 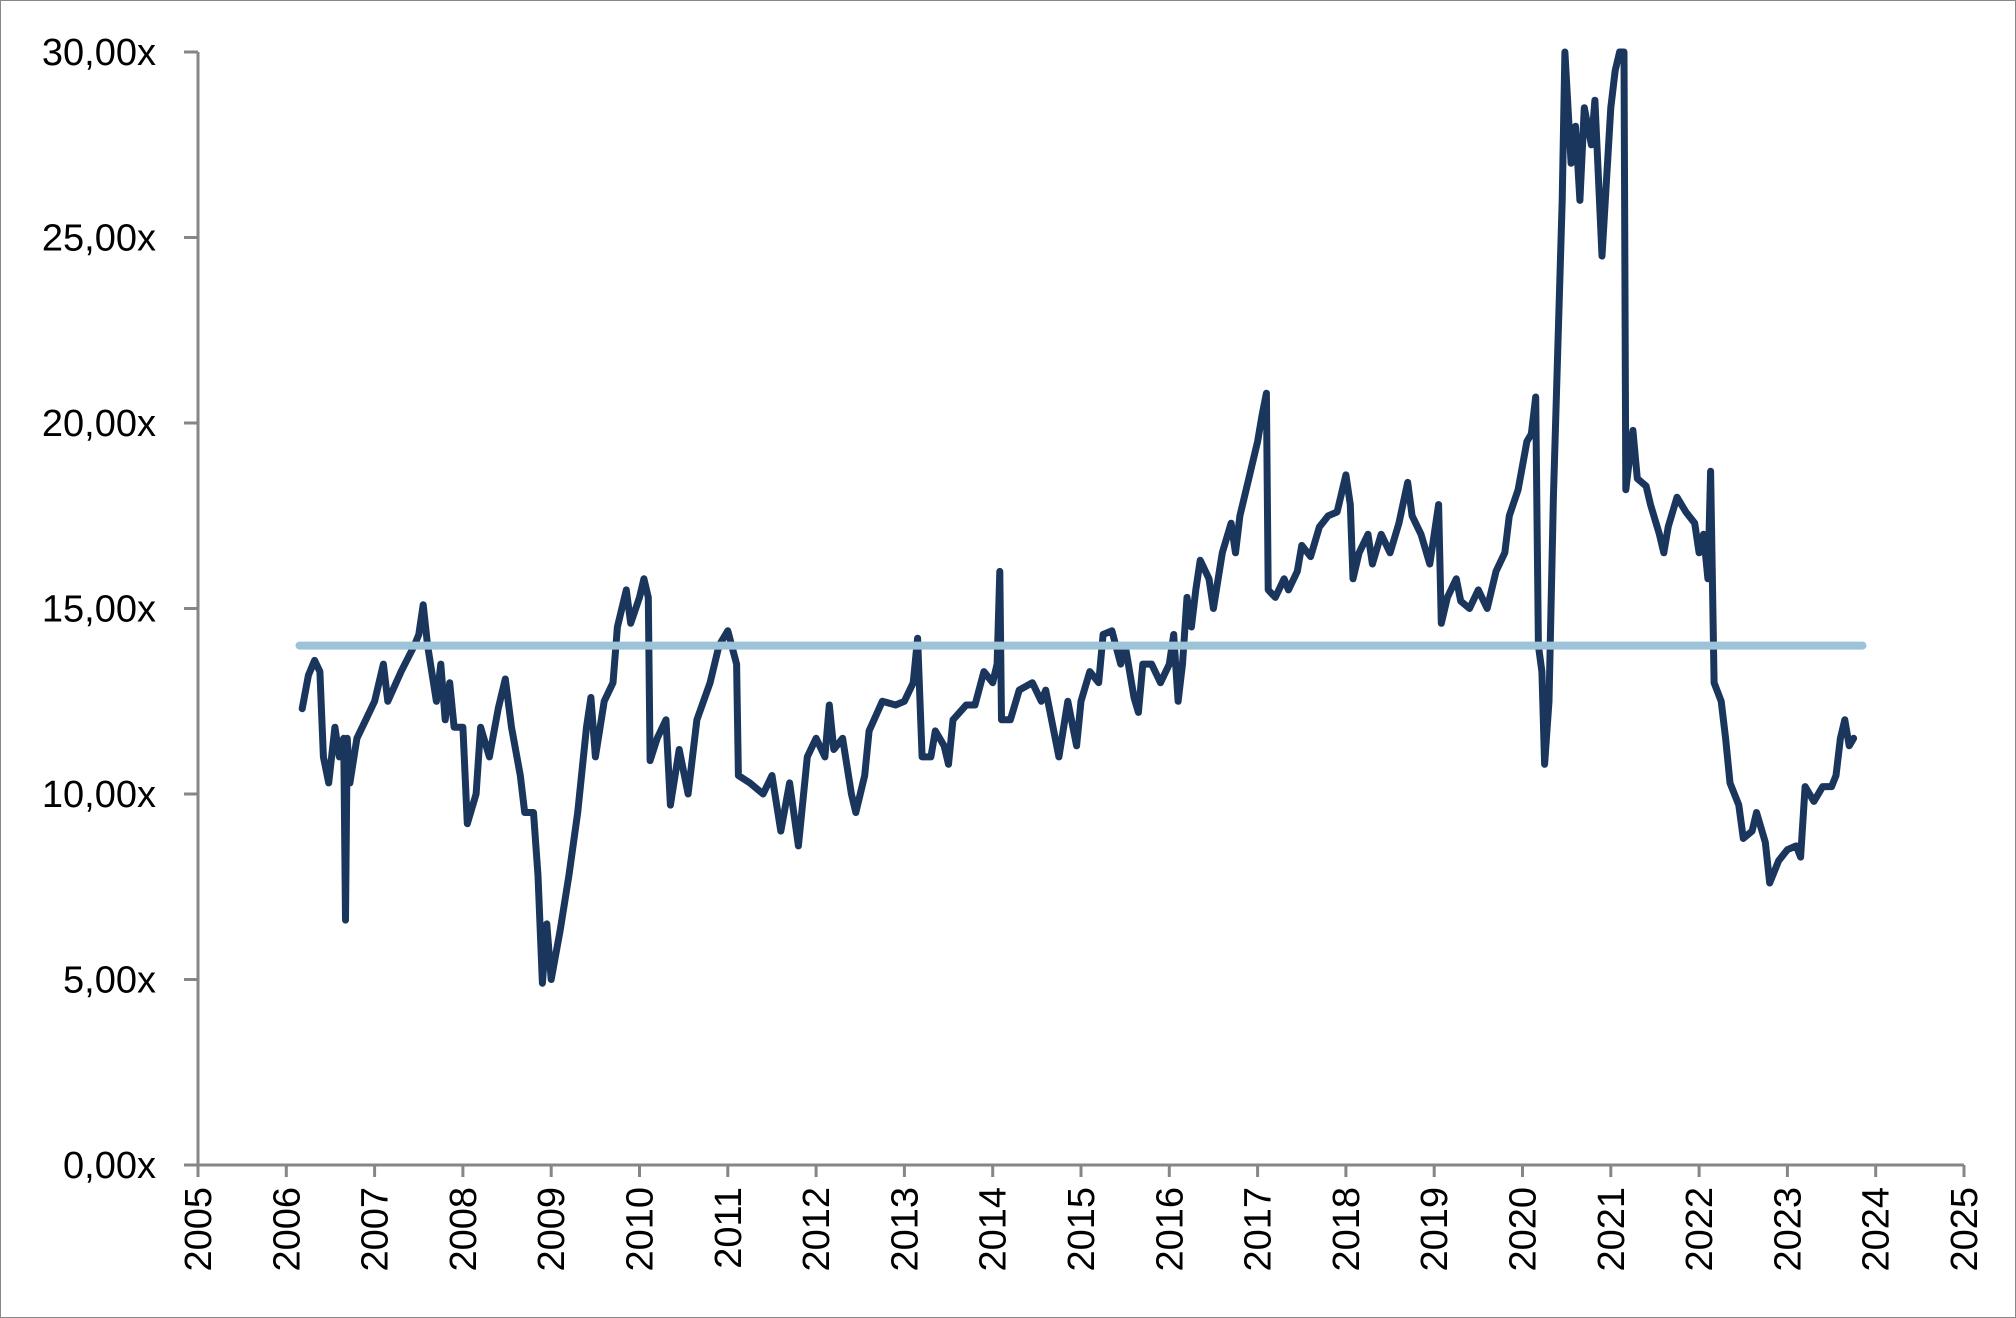 What do you see at coordinates (464, 1229) in the screenshot?
I see `x-tick-label: 2008` at bounding box center [464, 1229].